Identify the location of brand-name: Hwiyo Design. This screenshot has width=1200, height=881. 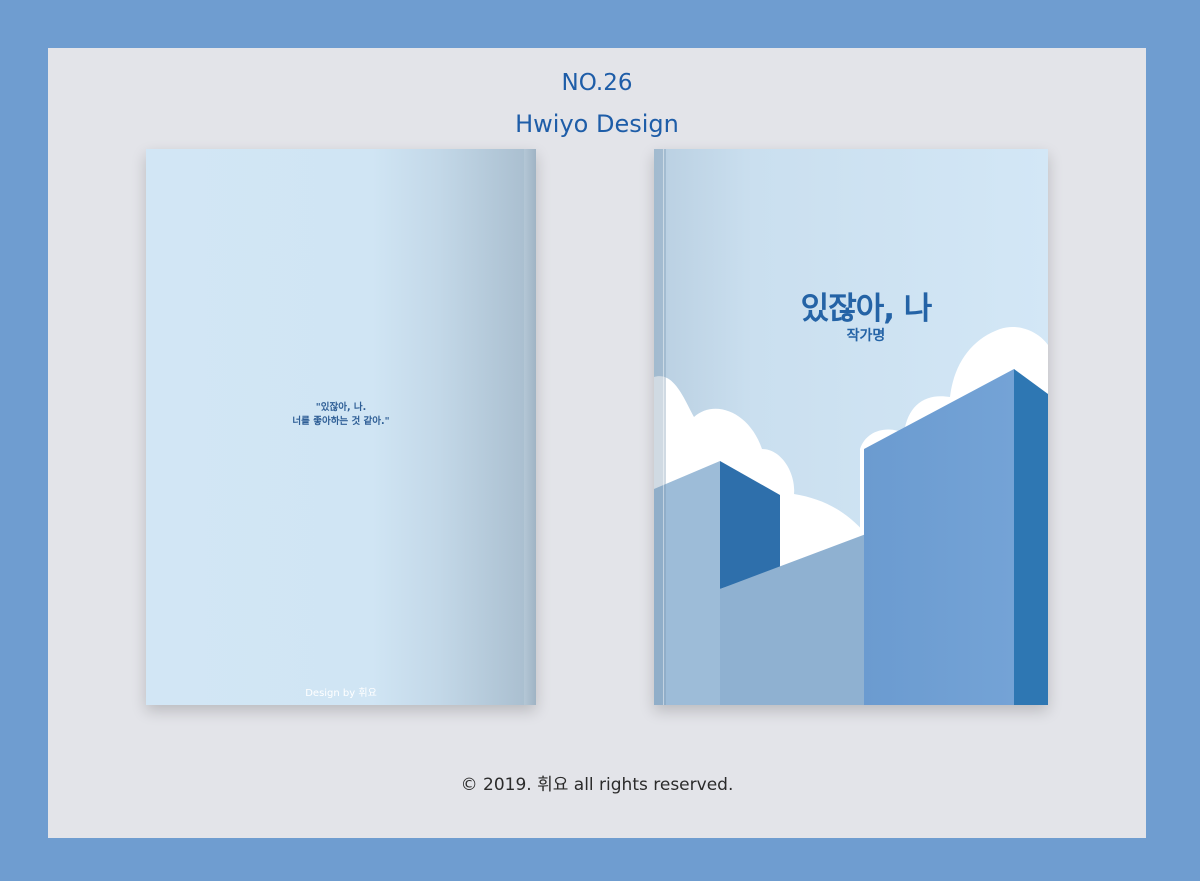
(597, 124).